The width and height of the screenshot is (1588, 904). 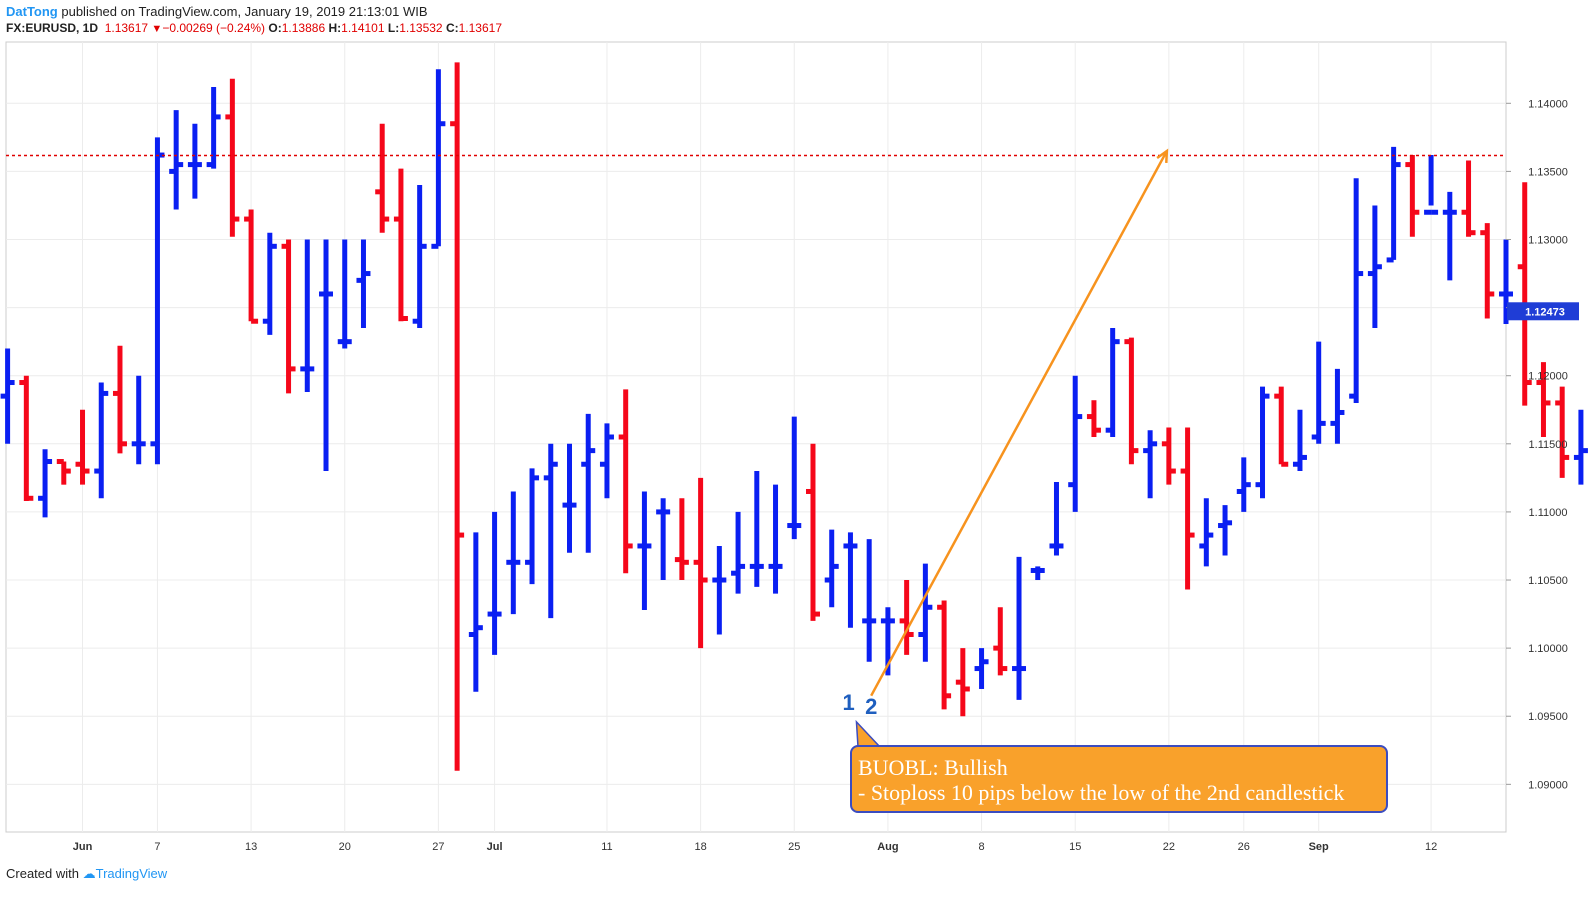 I want to click on y-tick-label: 1.10500, so click(x=1548, y=581).